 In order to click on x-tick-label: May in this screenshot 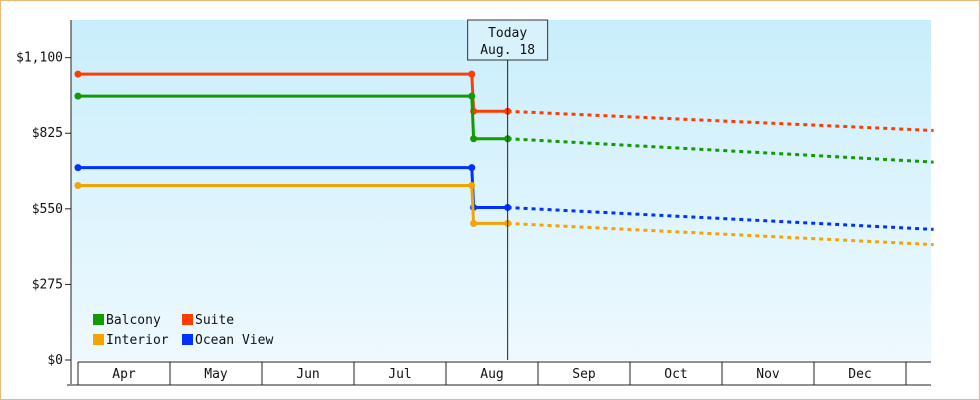, I will do `click(216, 374)`.